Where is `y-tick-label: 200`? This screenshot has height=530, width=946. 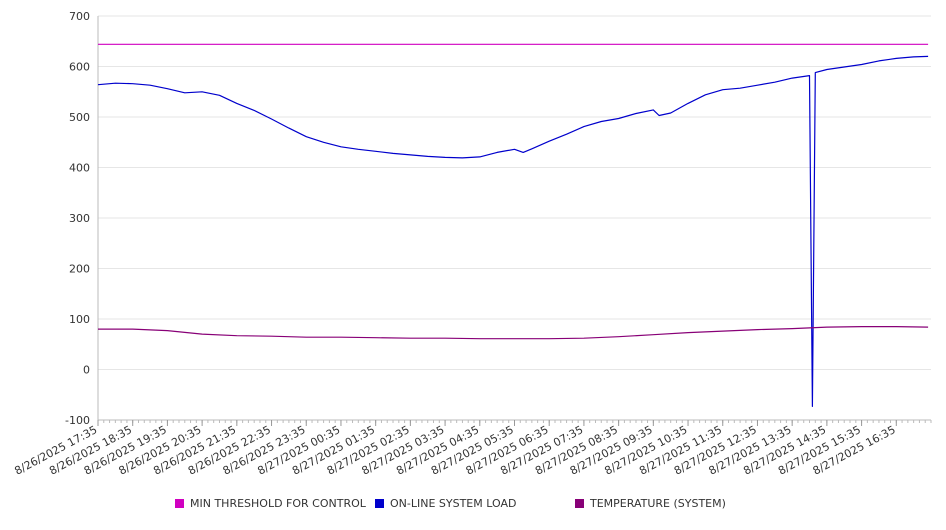 y-tick-label: 200 is located at coordinates (79, 269).